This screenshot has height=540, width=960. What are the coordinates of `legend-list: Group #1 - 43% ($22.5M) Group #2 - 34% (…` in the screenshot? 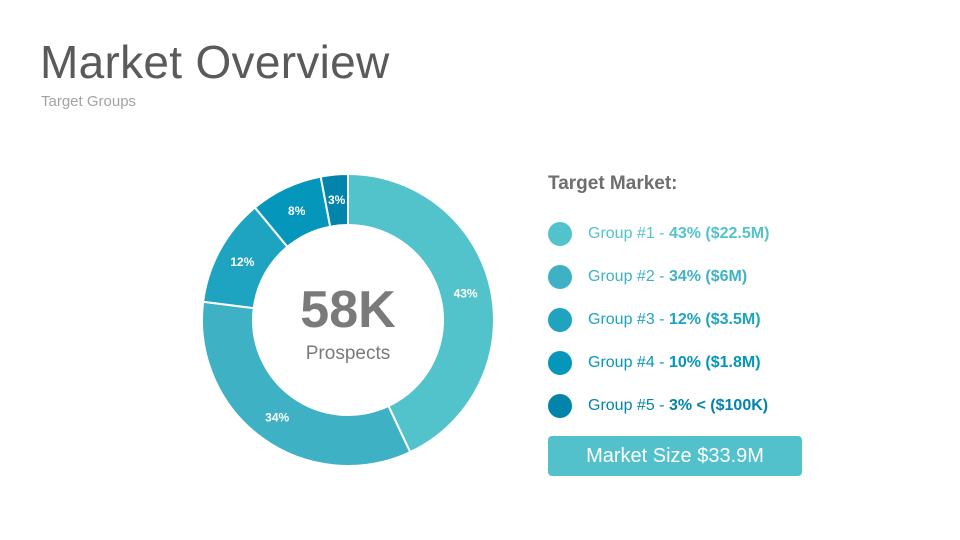 It's located at (658, 319).